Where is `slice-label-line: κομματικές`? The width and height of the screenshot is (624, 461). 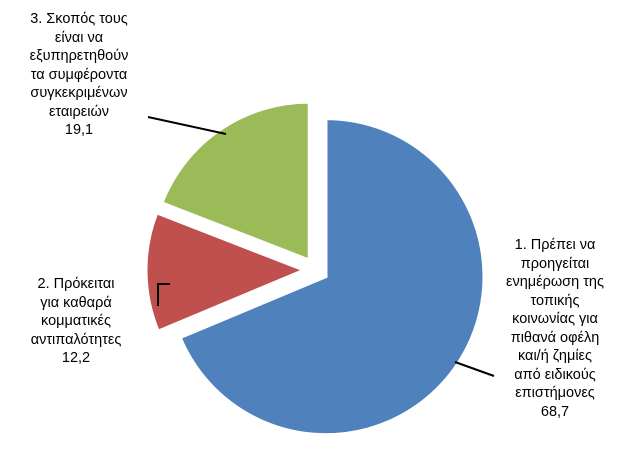 slice-label-line: κομματικές is located at coordinates (76, 321).